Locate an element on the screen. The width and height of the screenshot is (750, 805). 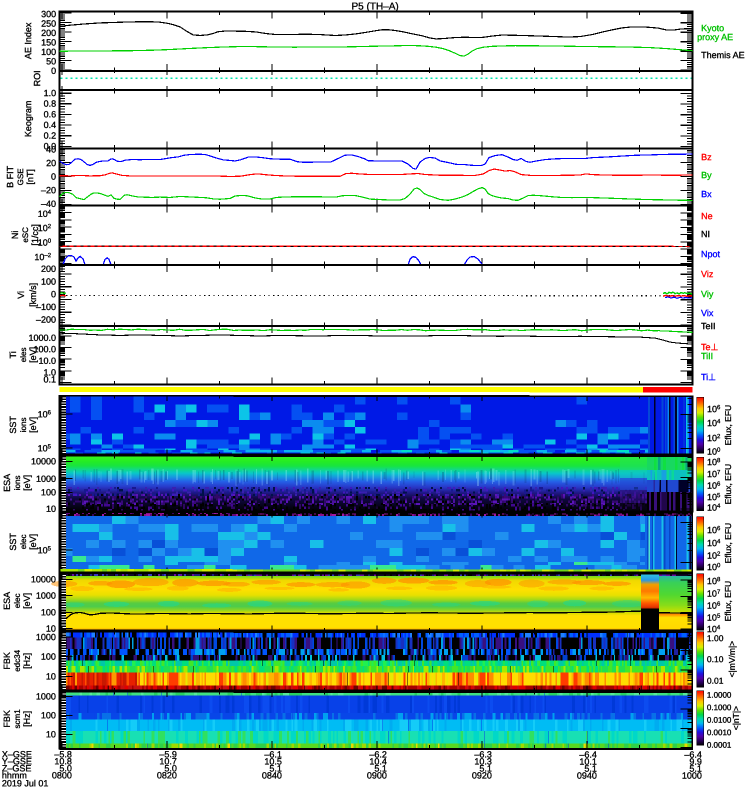
svg-text: 40 is located at coordinates (51, 149).